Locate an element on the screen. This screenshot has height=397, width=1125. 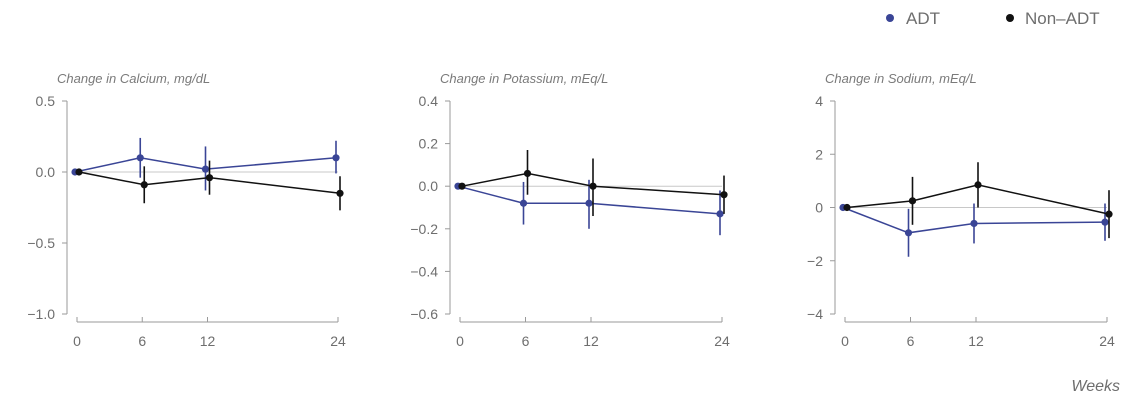
y-tick-label: 0.4 is located at coordinates (429, 101).